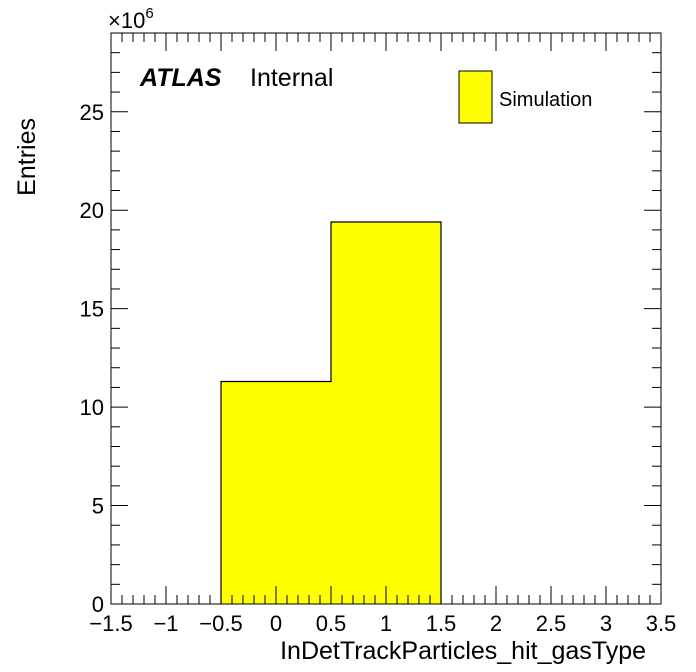 This screenshot has width=696, height=672. I want to click on legend-label: Simulation, so click(545, 100).